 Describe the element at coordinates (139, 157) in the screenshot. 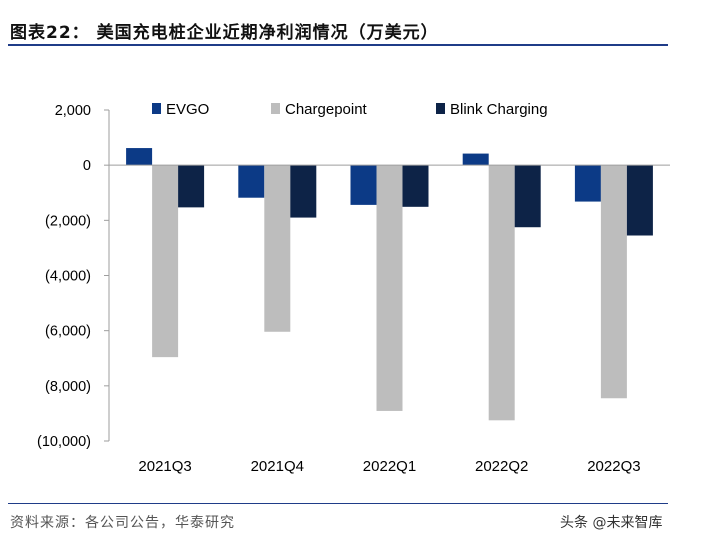

I see `bar-evgo-2021Q3` at that location.